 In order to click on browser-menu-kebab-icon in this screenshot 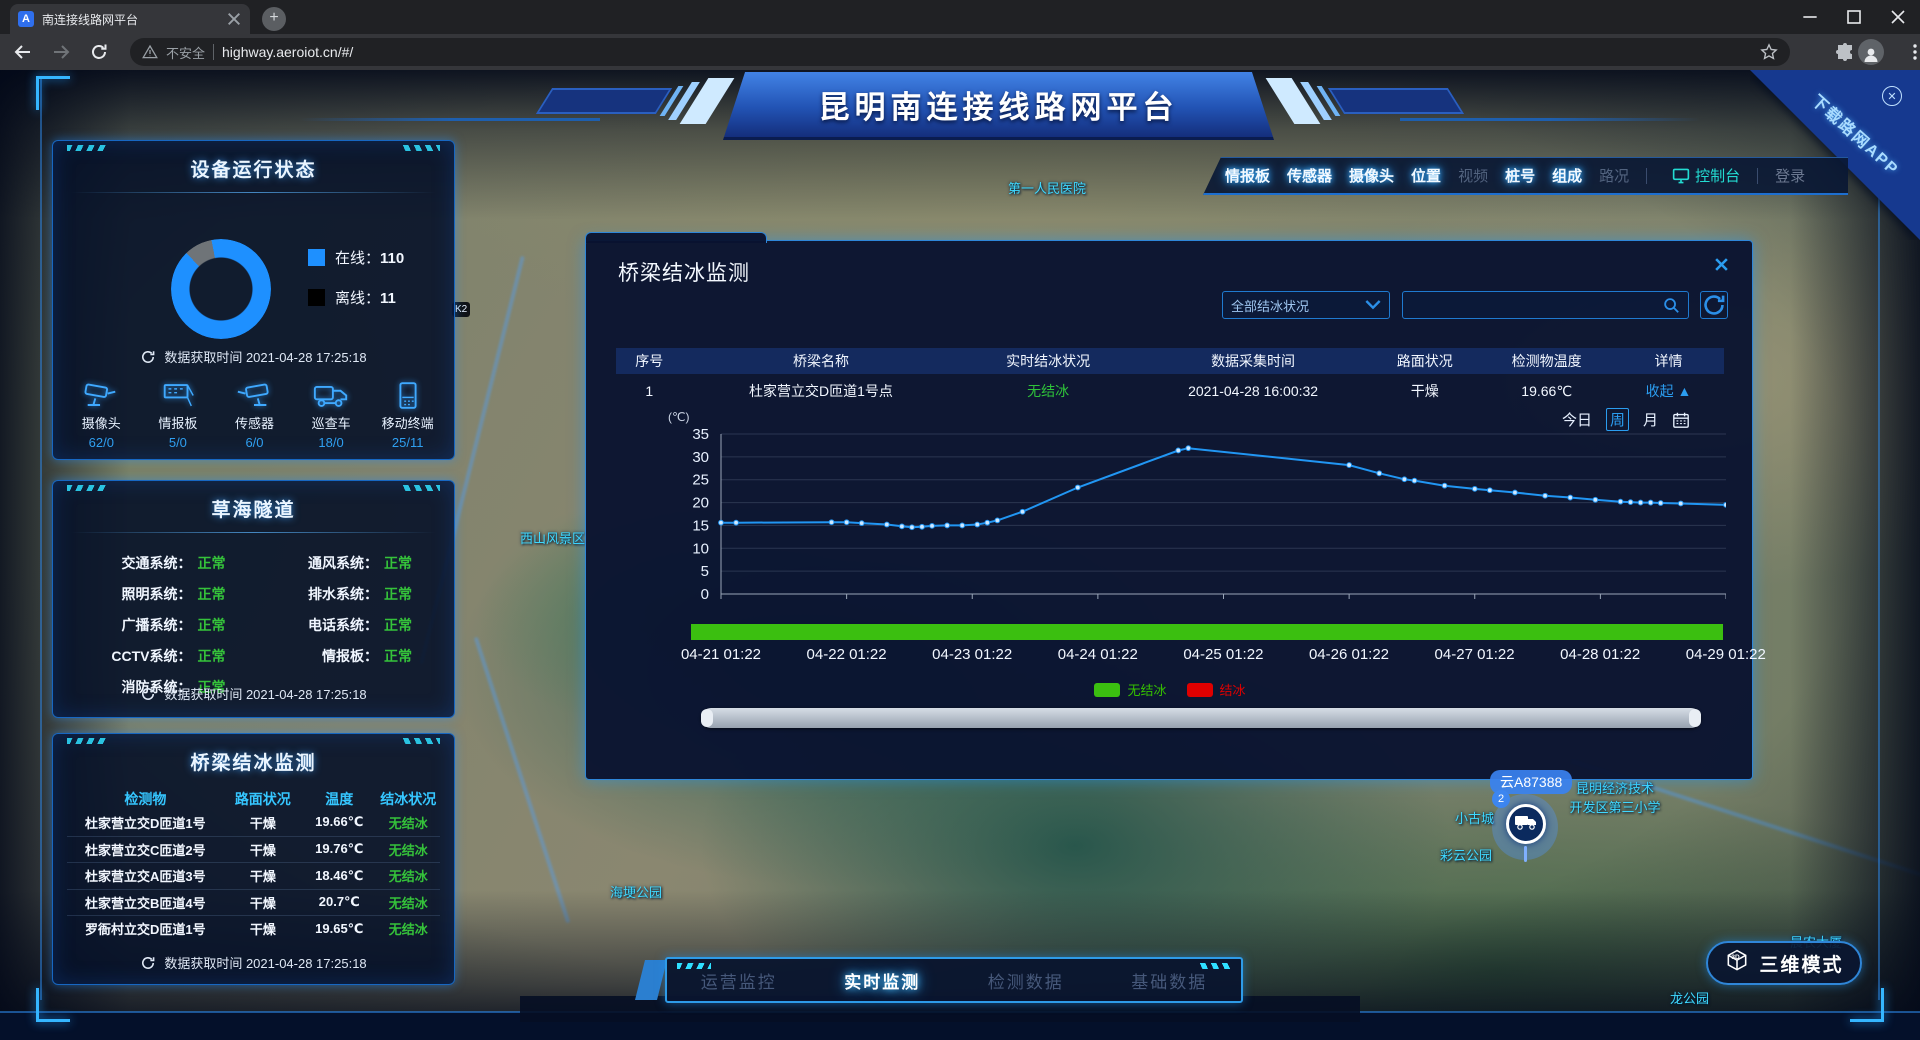, I will do `click(1910, 52)`.